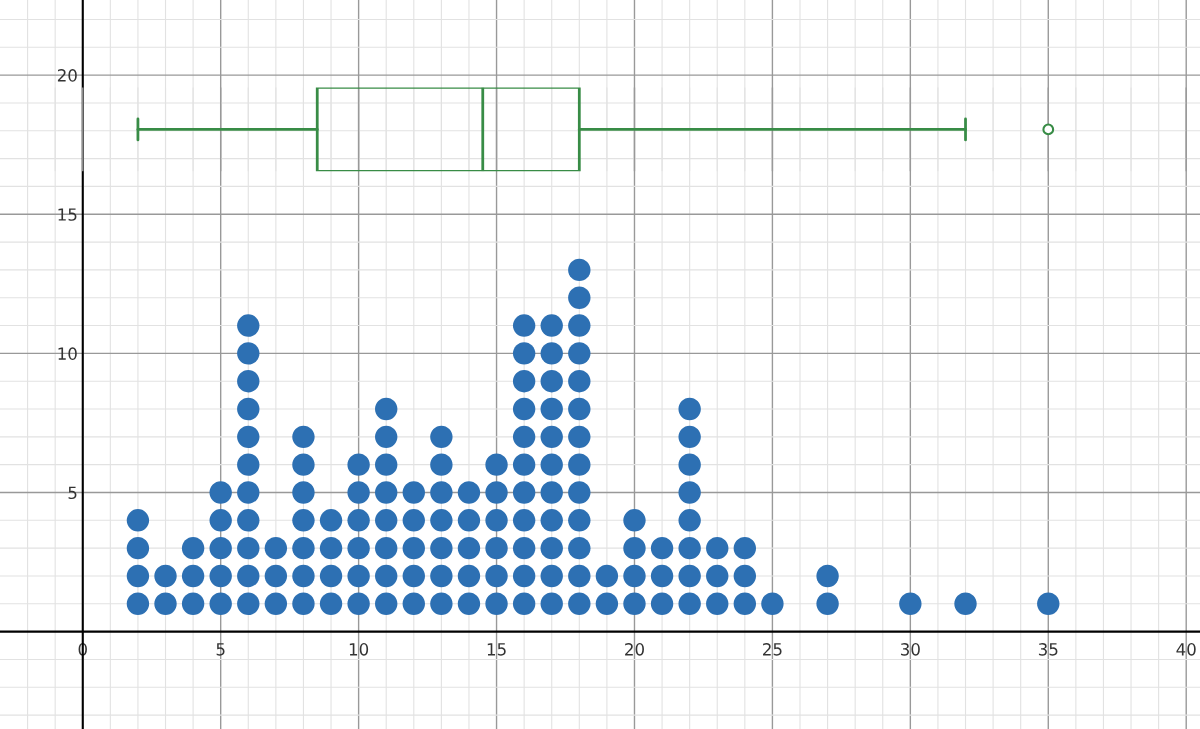 The height and width of the screenshot is (729, 1200). What do you see at coordinates (72, 493) in the screenshot?
I see `y-tick-label: 5` at bounding box center [72, 493].